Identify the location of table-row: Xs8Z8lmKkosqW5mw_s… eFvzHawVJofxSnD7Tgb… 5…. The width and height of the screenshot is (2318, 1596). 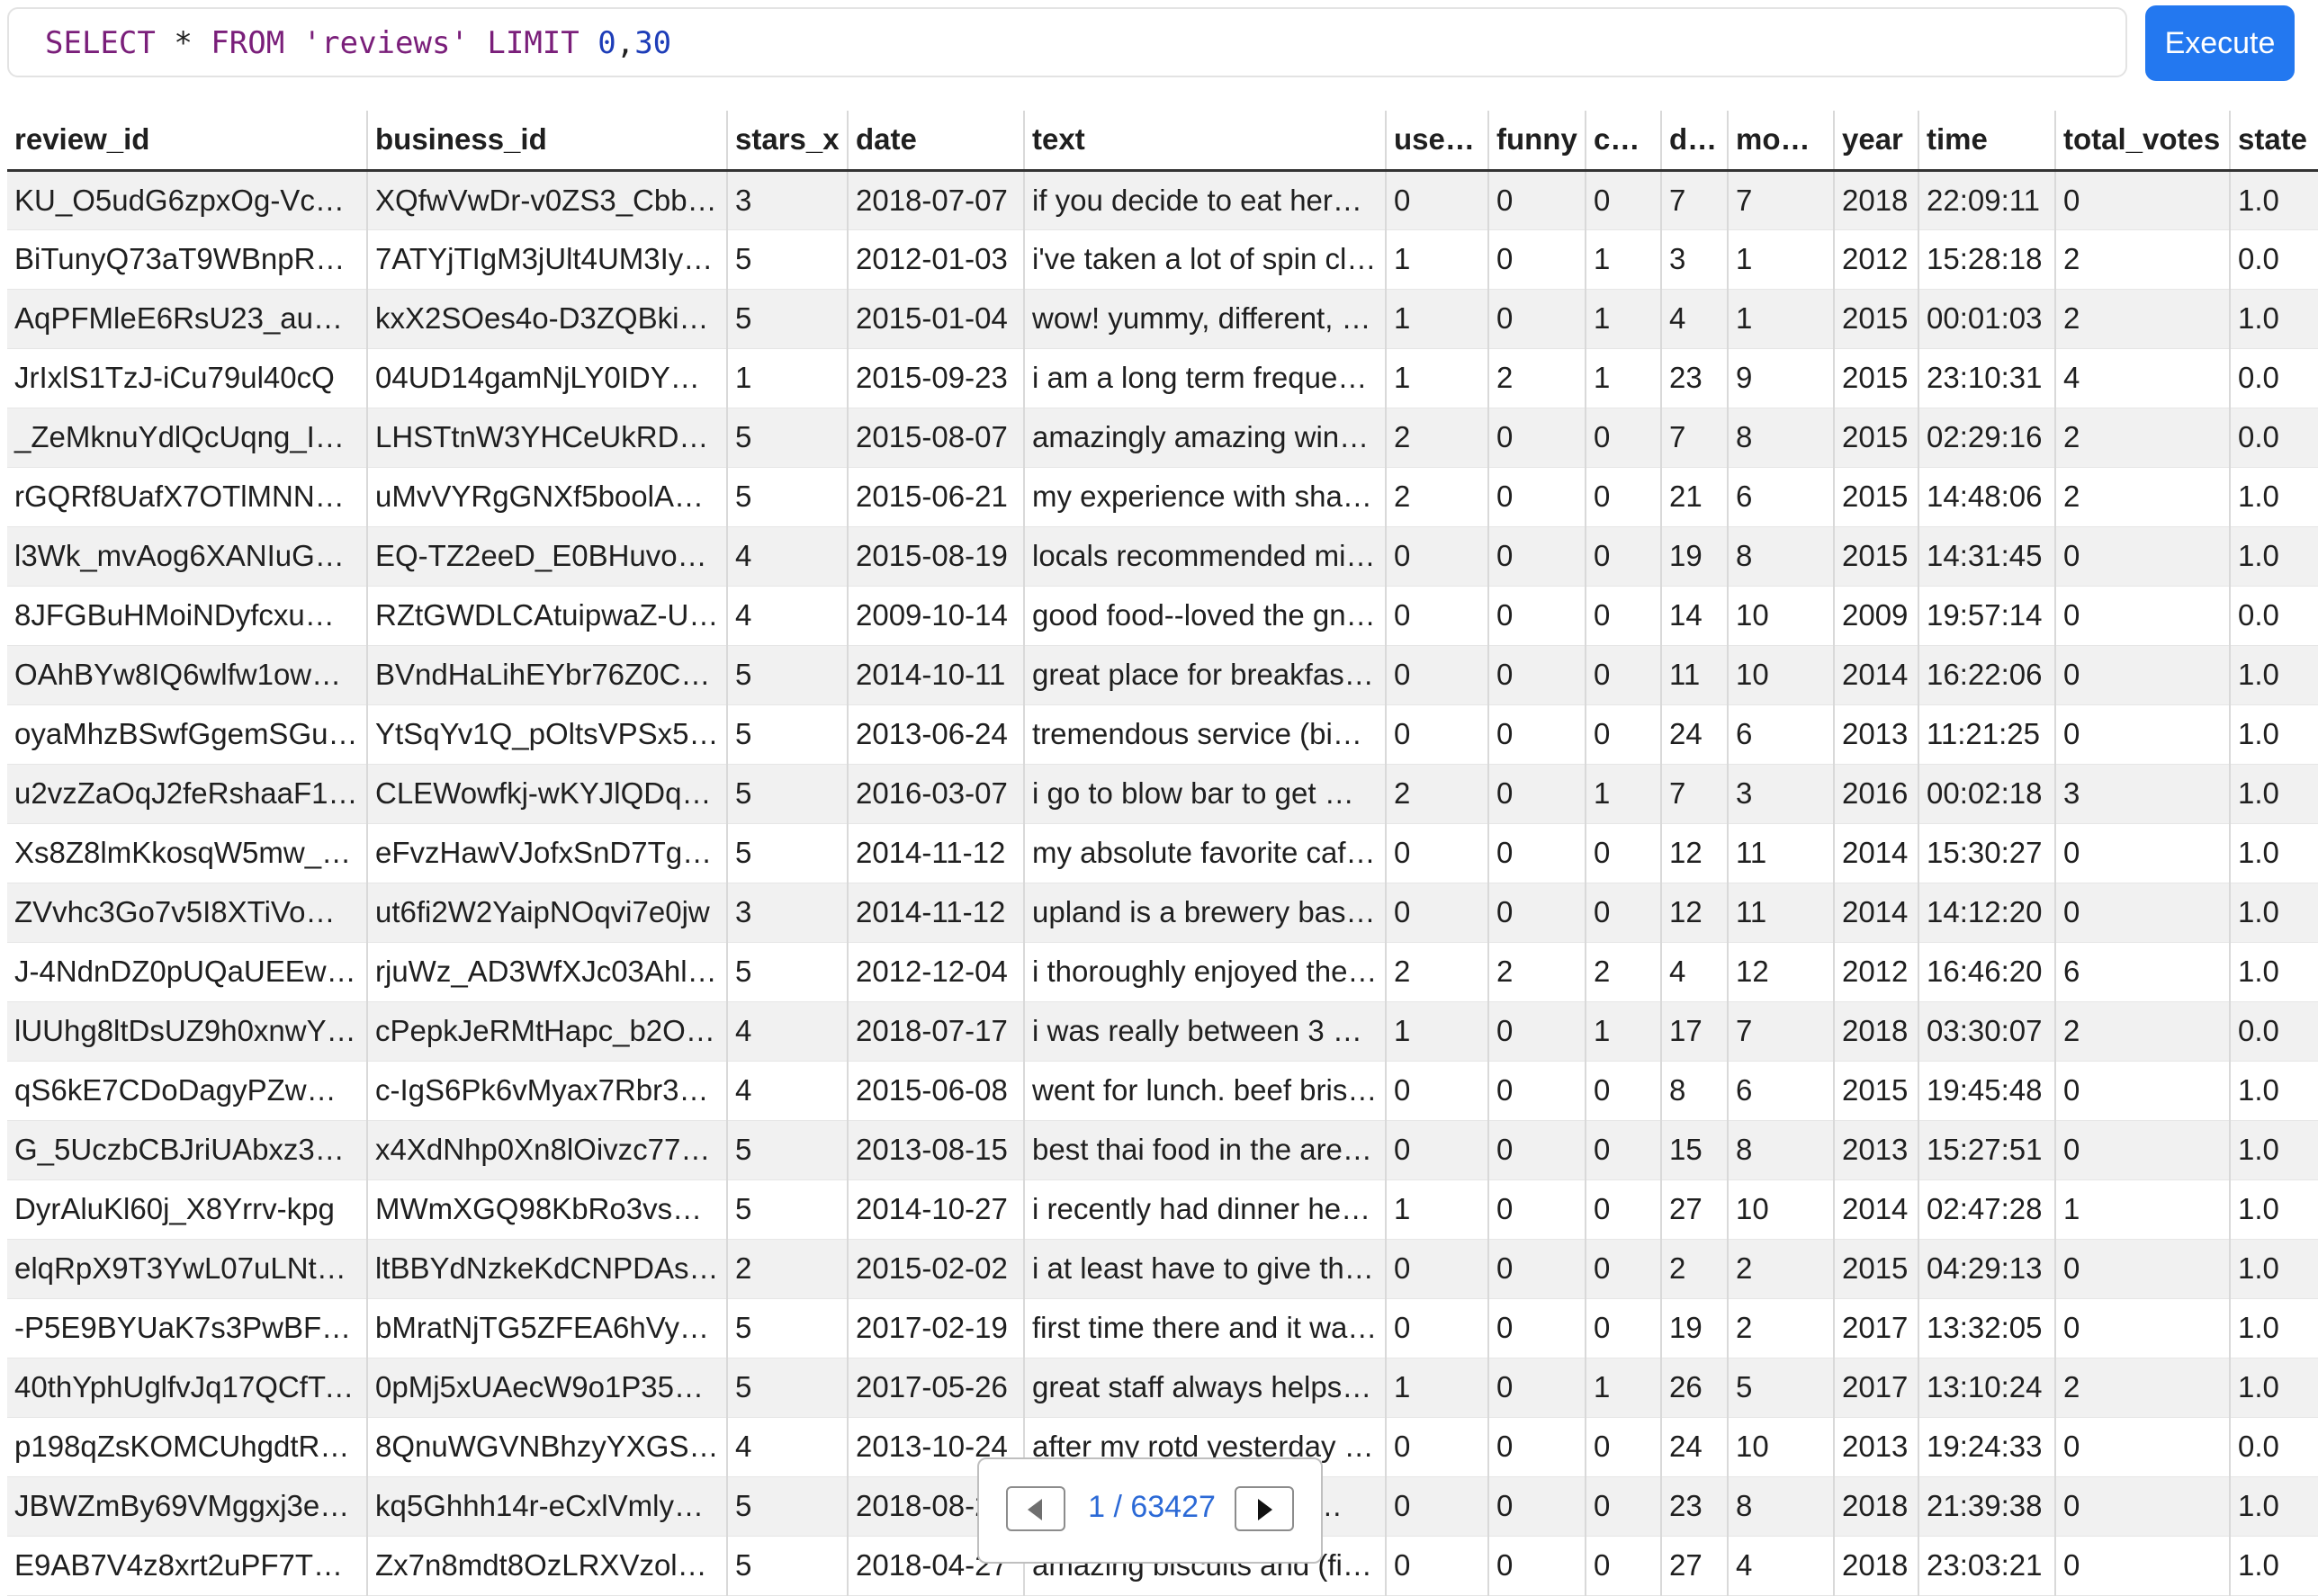
(1162, 853).